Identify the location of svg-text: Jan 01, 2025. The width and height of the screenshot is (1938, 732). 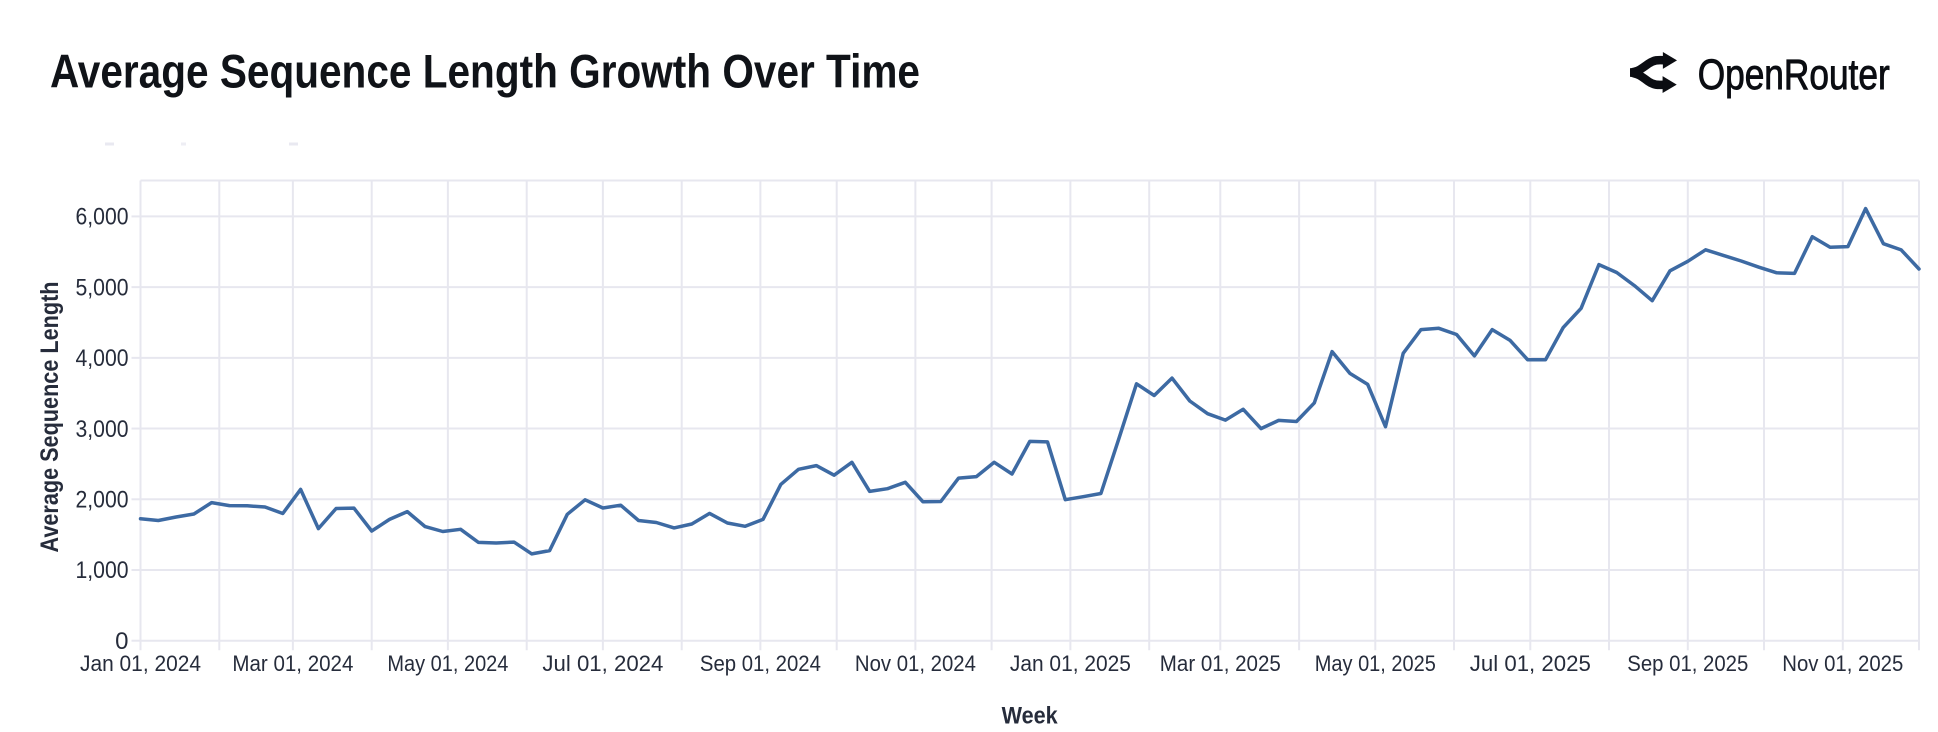
(1070, 663).